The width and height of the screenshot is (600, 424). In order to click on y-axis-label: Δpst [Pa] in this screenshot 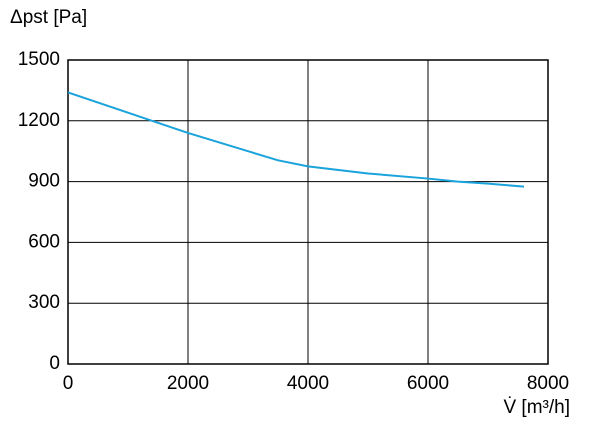, I will do `click(48, 17)`.